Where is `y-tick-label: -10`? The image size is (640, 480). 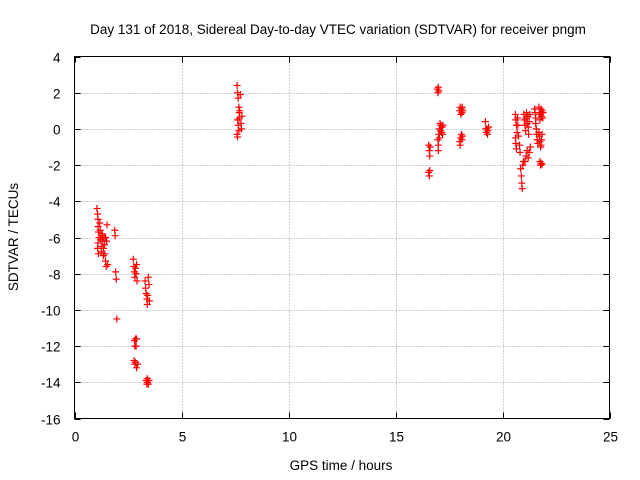
y-tick-label: -10 is located at coordinates (51, 311).